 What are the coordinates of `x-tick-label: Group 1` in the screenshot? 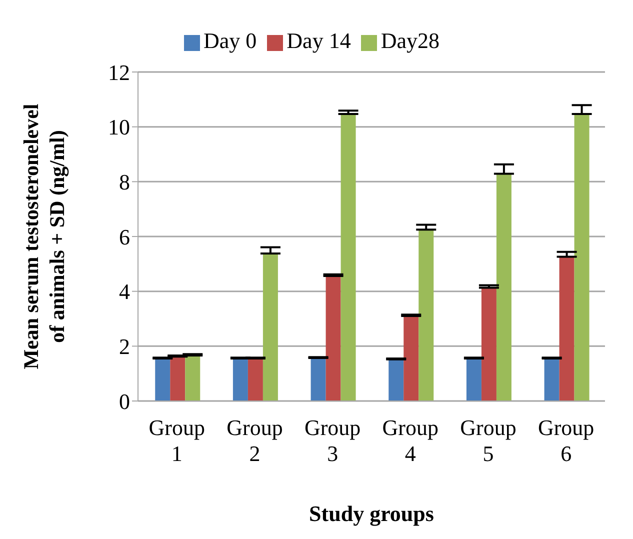 It's located at (177, 440).